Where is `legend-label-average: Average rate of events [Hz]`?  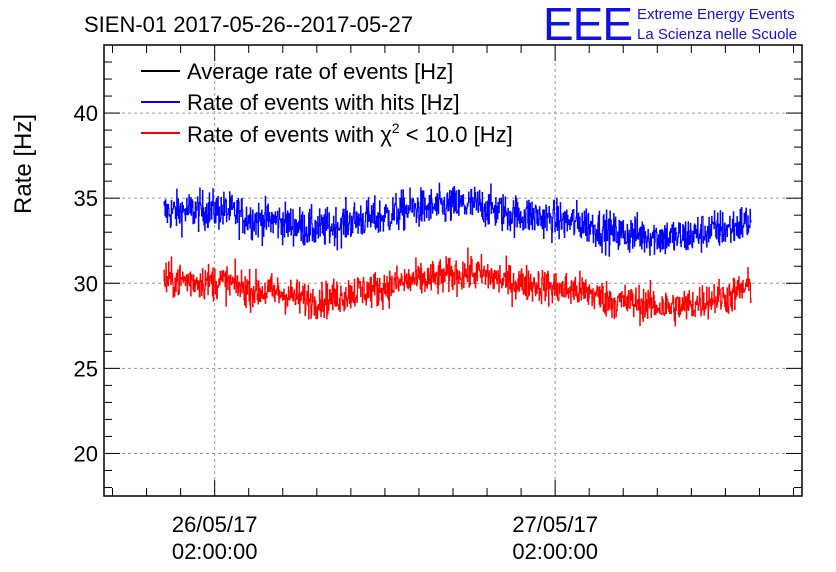 legend-label-average: Average rate of events [Hz] is located at coordinates (320, 71).